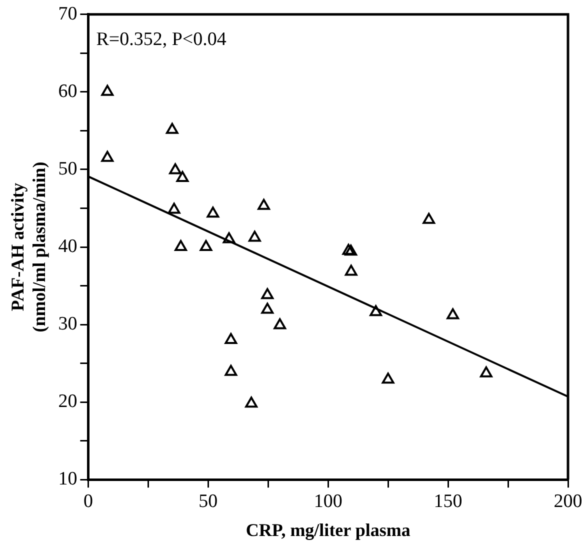 This screenshot has height=548, width=586. Describe the element at coordinates (68, 13) in the screenshot. I see `y-tick-label: 70` at that location.